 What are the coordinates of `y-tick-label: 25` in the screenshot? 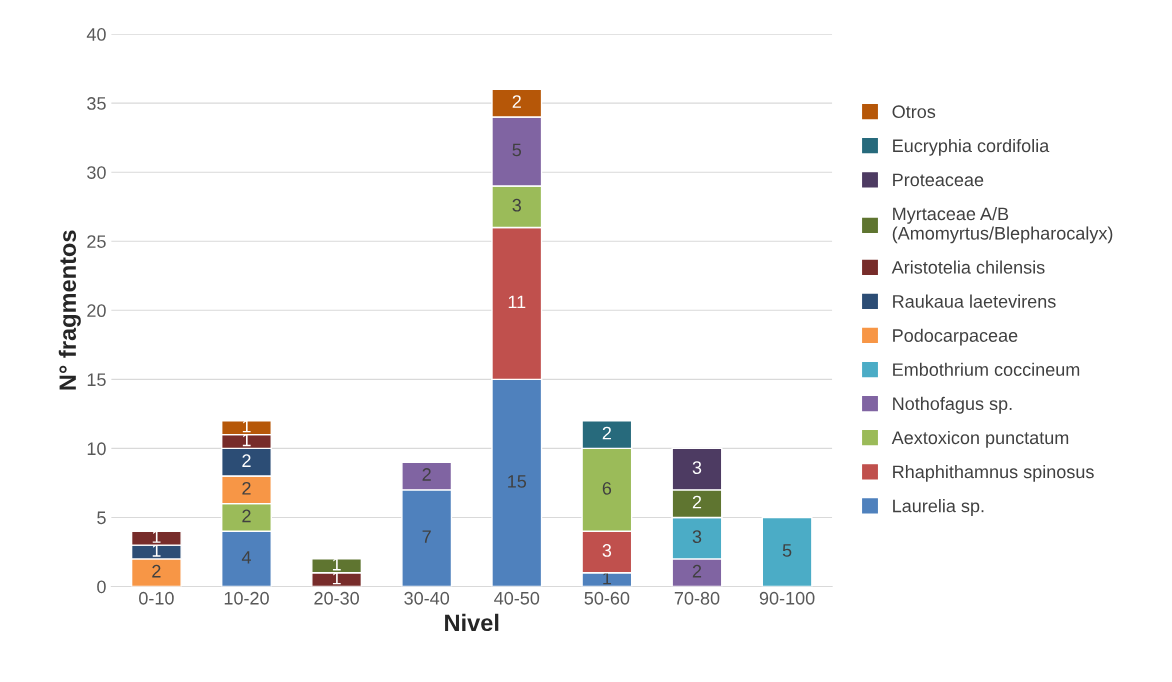 It's located at (96, 241).